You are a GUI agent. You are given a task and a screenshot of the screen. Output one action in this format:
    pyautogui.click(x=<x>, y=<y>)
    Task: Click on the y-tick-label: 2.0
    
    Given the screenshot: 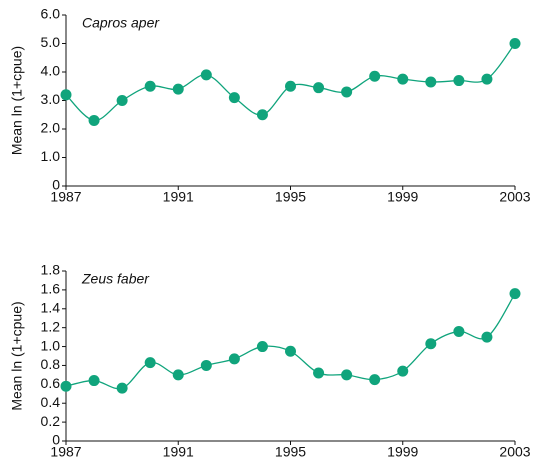 What is the action you would take?
    pyautogui.click(x=51, y=128)
    